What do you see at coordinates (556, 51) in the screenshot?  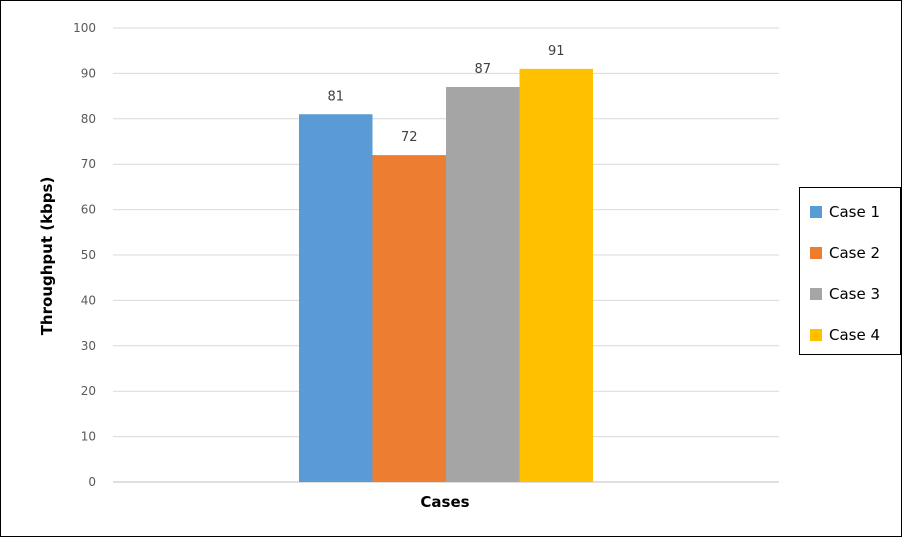 I see `data-label-case-4: 91` at bounding box center [556, 51].